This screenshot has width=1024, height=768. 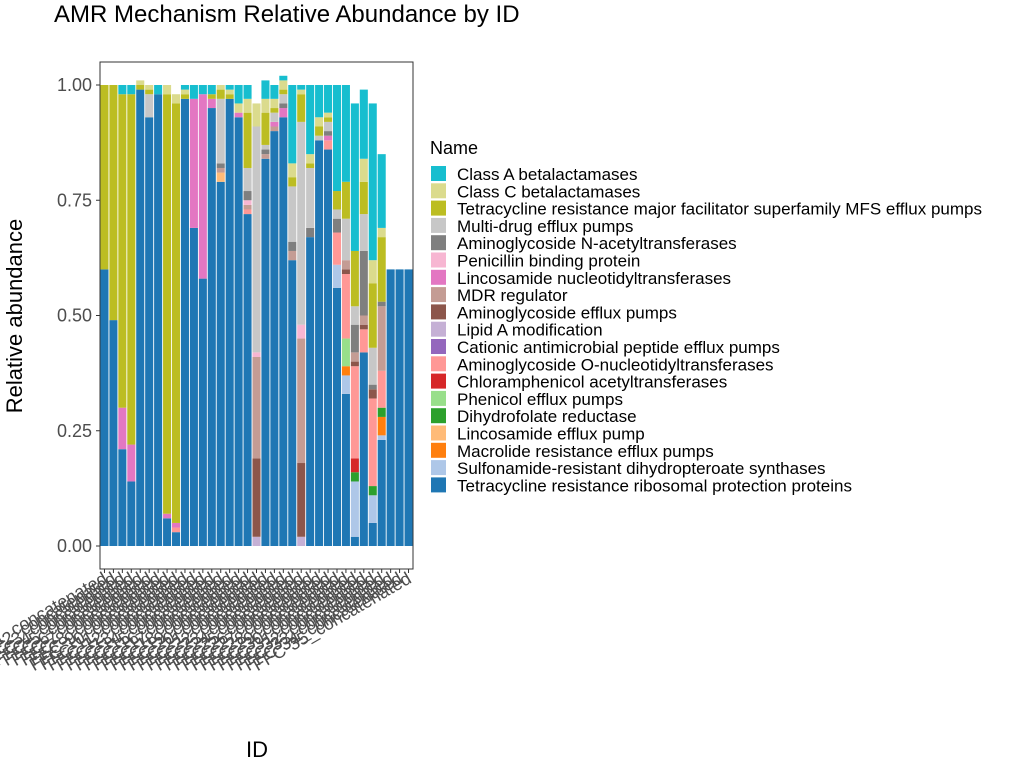 I want to click on x-axis-label: ID, so click(x=257, y=749).